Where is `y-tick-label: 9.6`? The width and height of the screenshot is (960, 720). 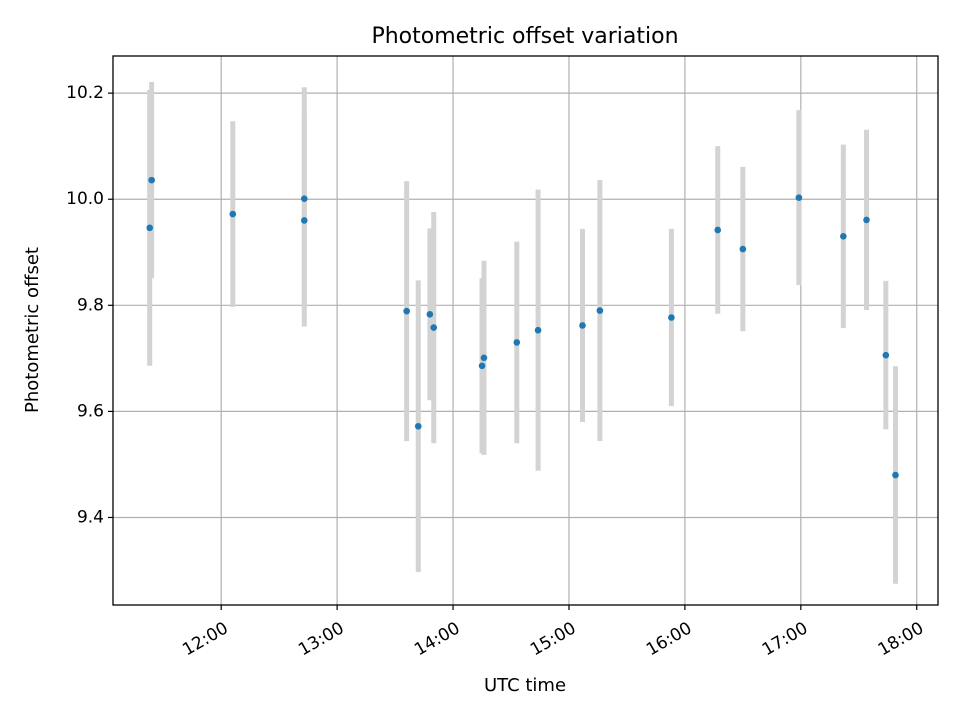 y-tick-label: 9.6 is located at coordinates (90, 411).